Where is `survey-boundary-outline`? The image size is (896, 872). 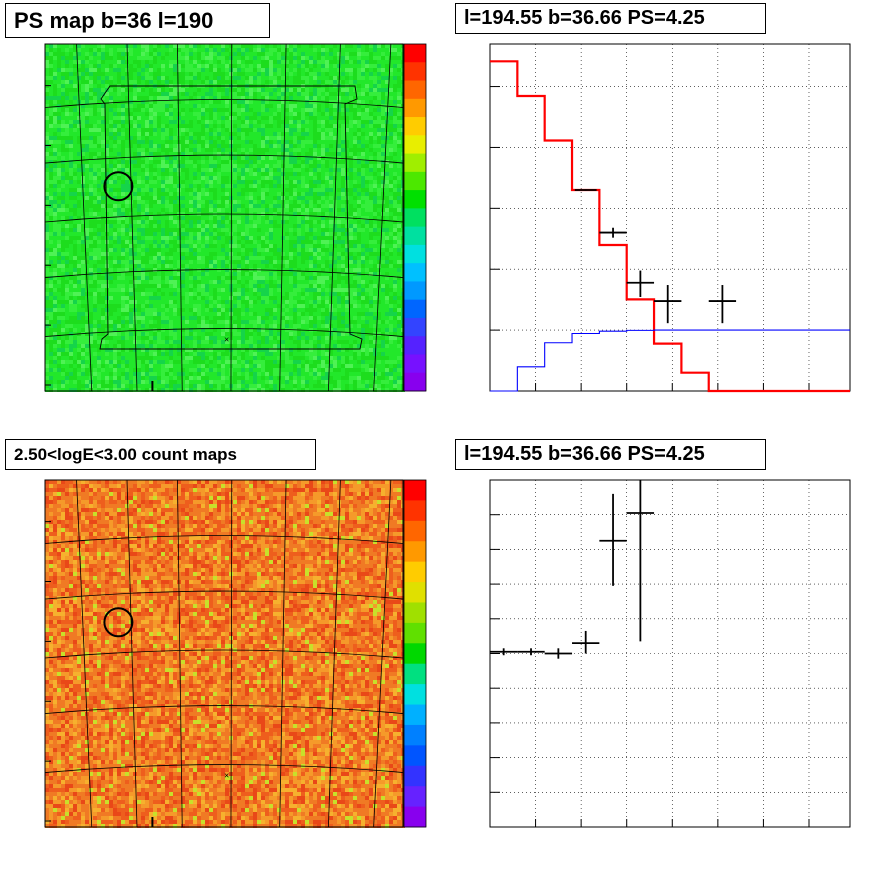
survey-boundary-outline is located at coordinates (231, 217).